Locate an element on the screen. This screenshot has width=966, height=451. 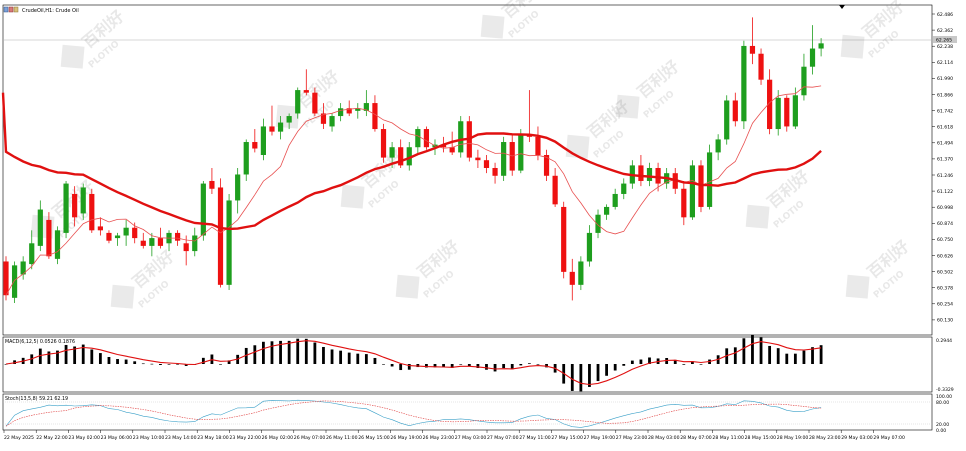
time-tick-label: 22 May 2025 is located at coordinates (19, 438).